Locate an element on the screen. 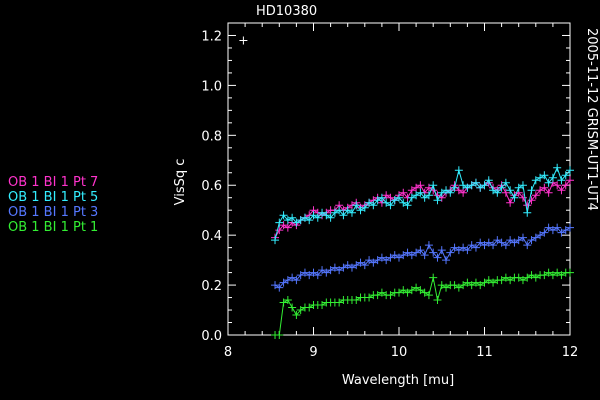 The image size is (600, 400). outlier-point is located at coordinates (243, 40).